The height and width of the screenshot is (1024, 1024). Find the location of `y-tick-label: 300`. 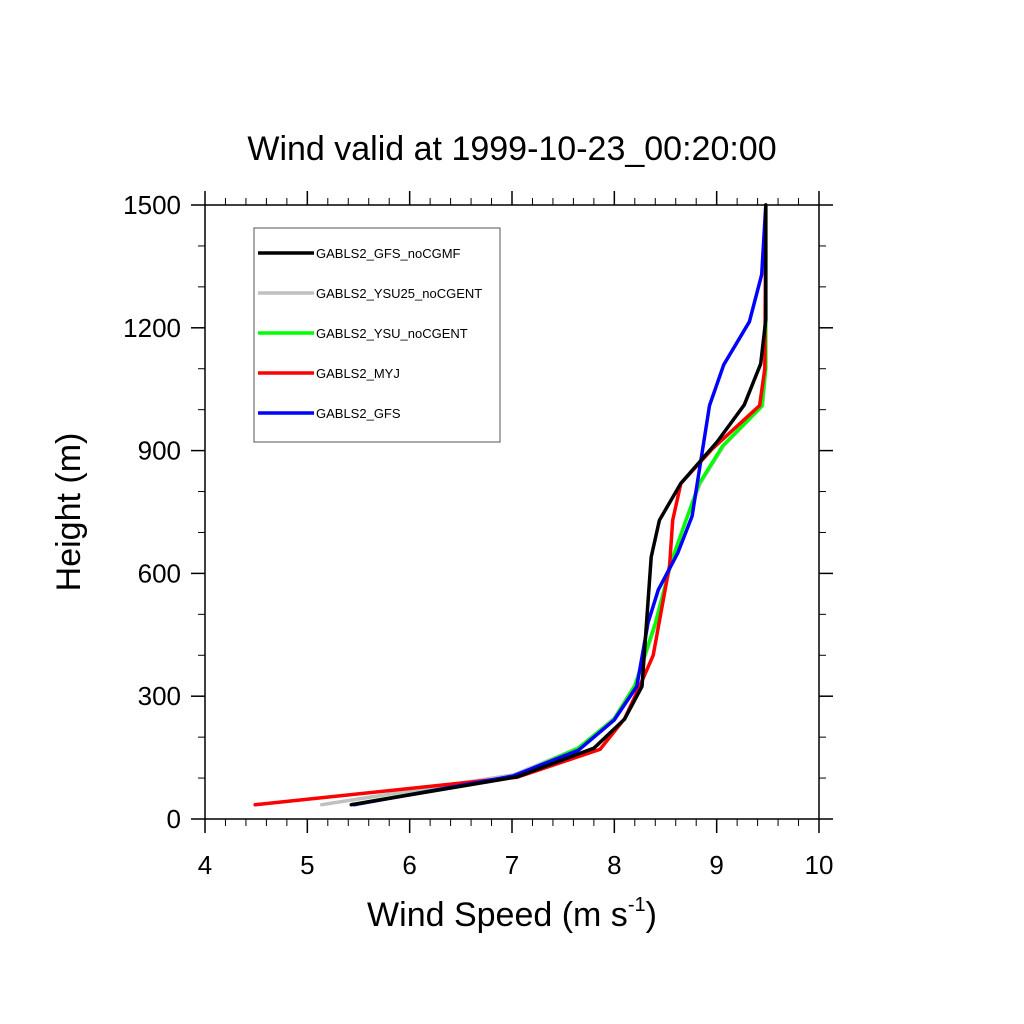

y-tick-label: 300 is located at coordinates (159, 696).